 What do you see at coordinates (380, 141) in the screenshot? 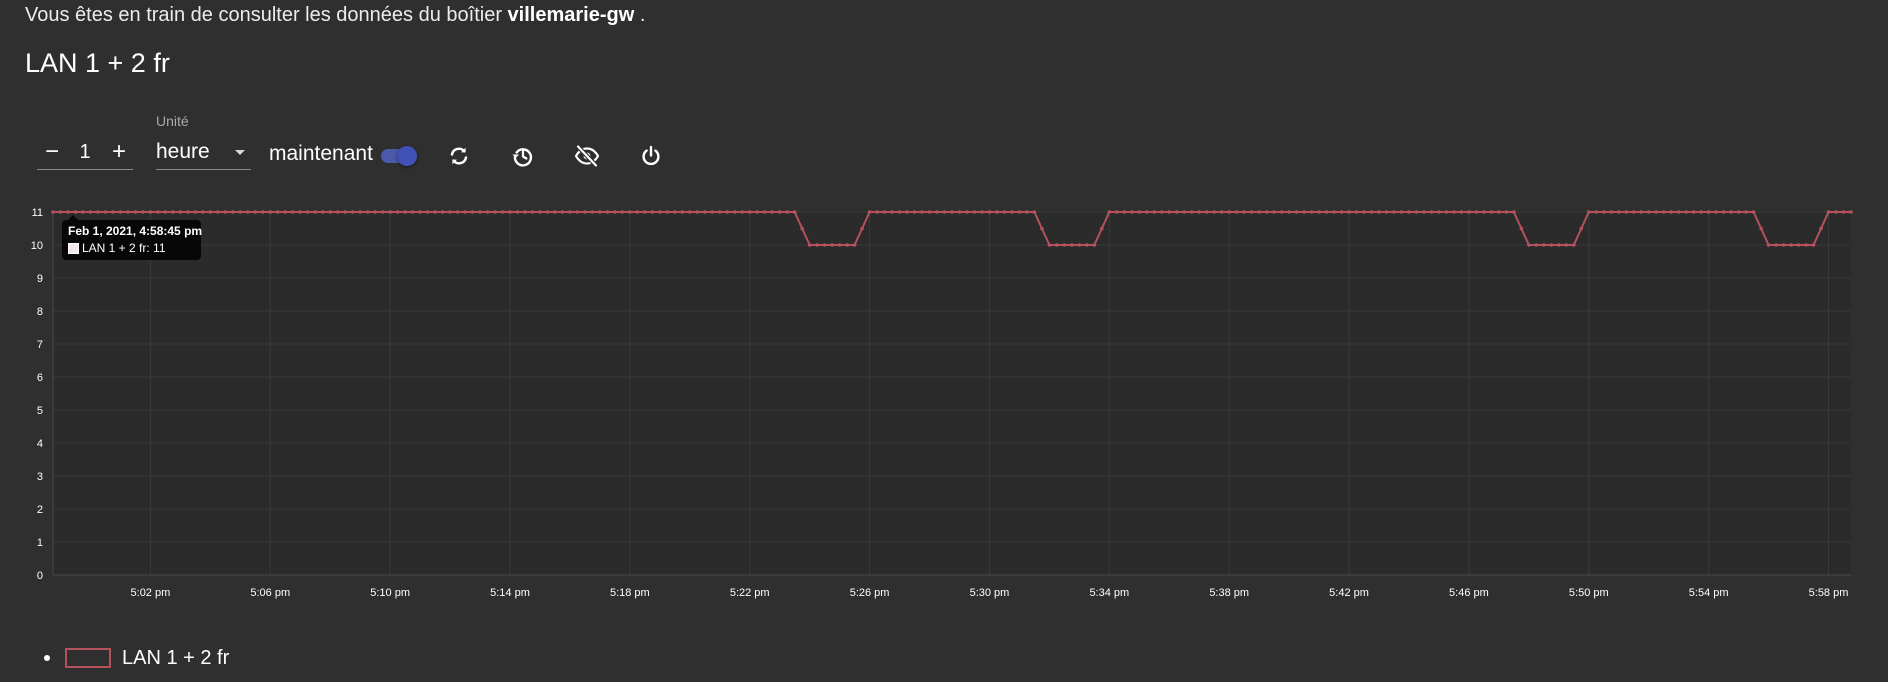
I see `chart-controls: − 1 + Unité heure maintenant` at bounding box center [380, 141].